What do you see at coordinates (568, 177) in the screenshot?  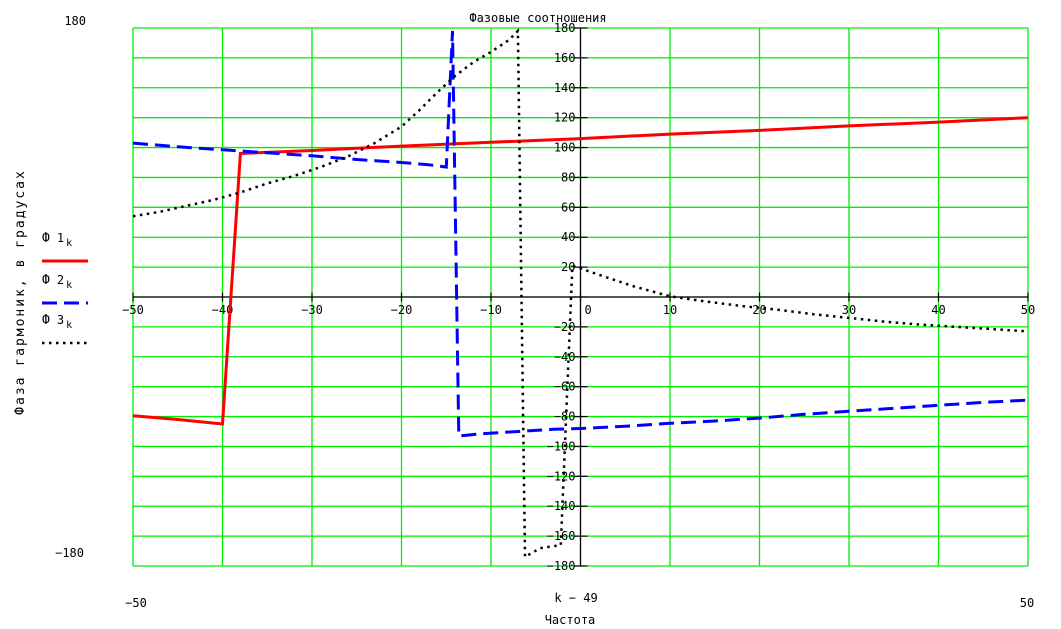 I see `y-tick-label: 80` at bounding box center [568, 177].